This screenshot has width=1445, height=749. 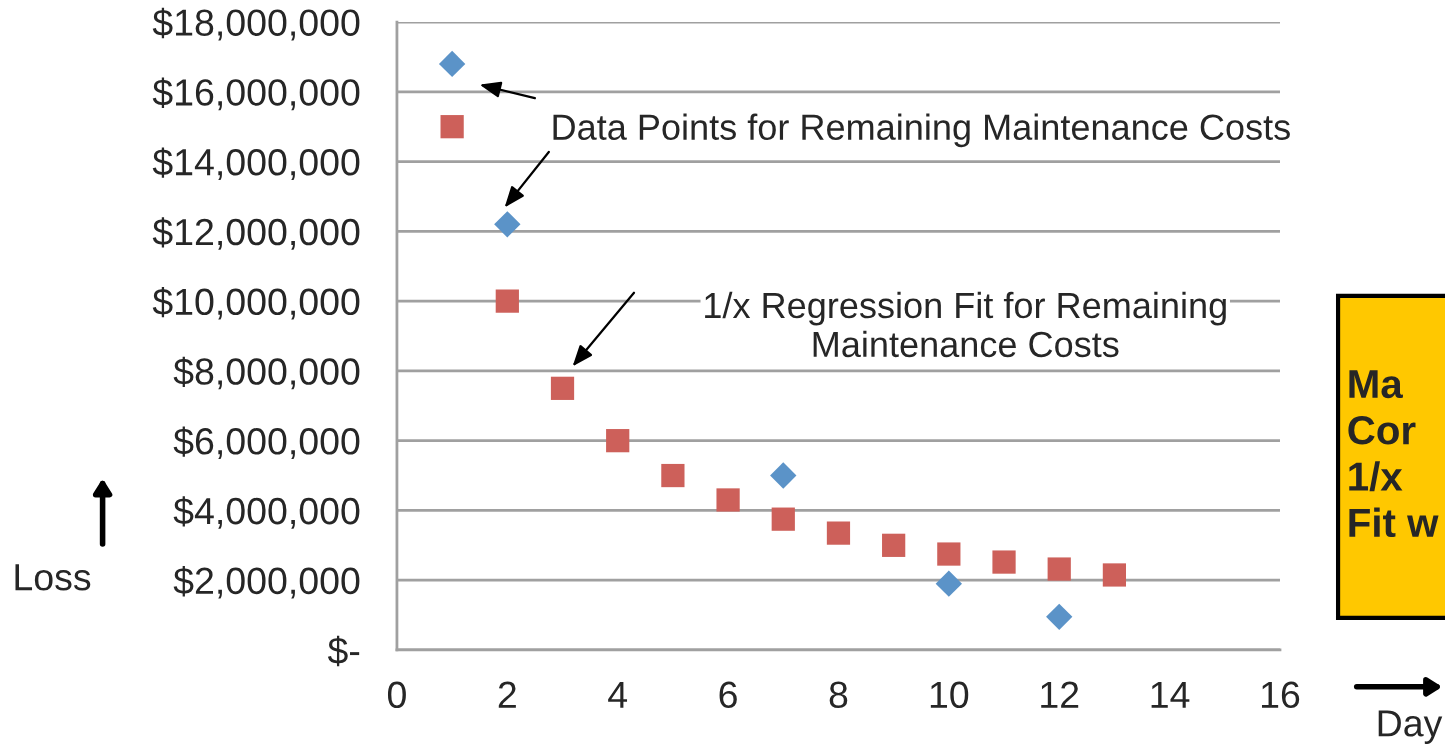 I want to click on x-tick-label: 14, so click(x=1170, y=694).